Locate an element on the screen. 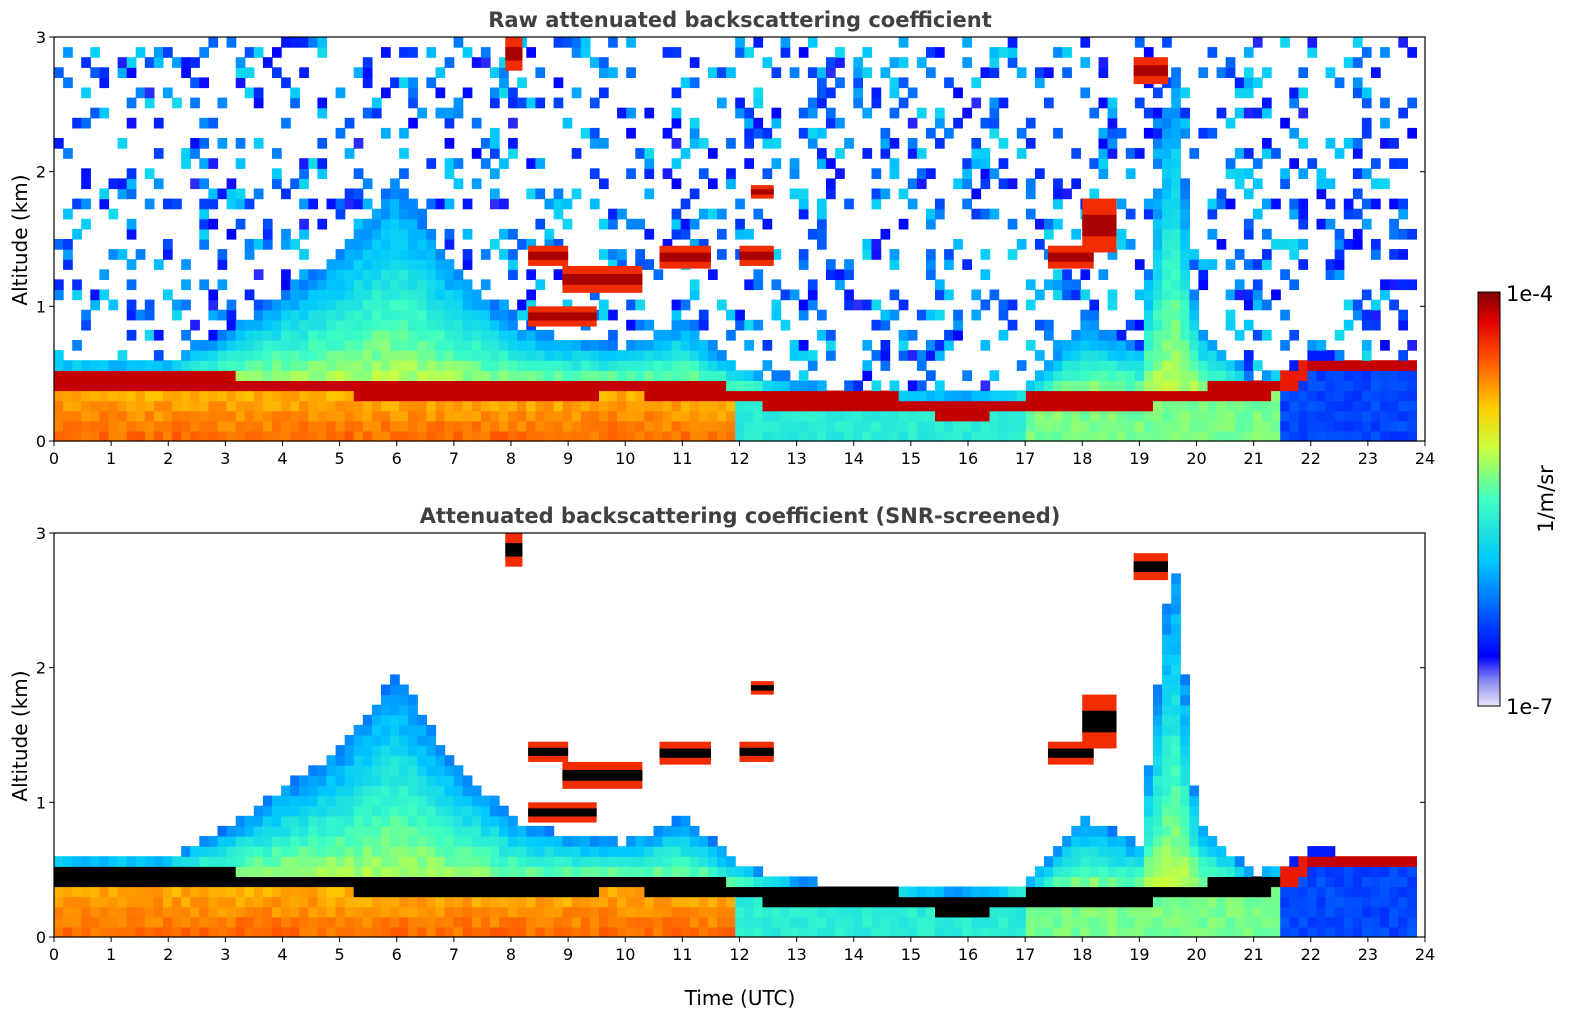  x-tick-label: 7 is located at coordinates (454, 458).